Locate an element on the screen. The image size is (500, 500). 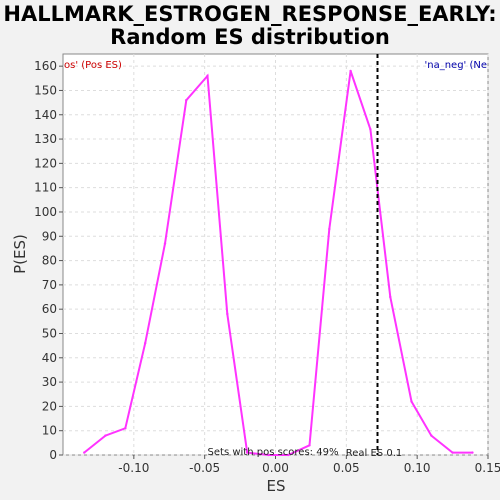
y-tick-label: 160 is located at coordinates (45, 66).